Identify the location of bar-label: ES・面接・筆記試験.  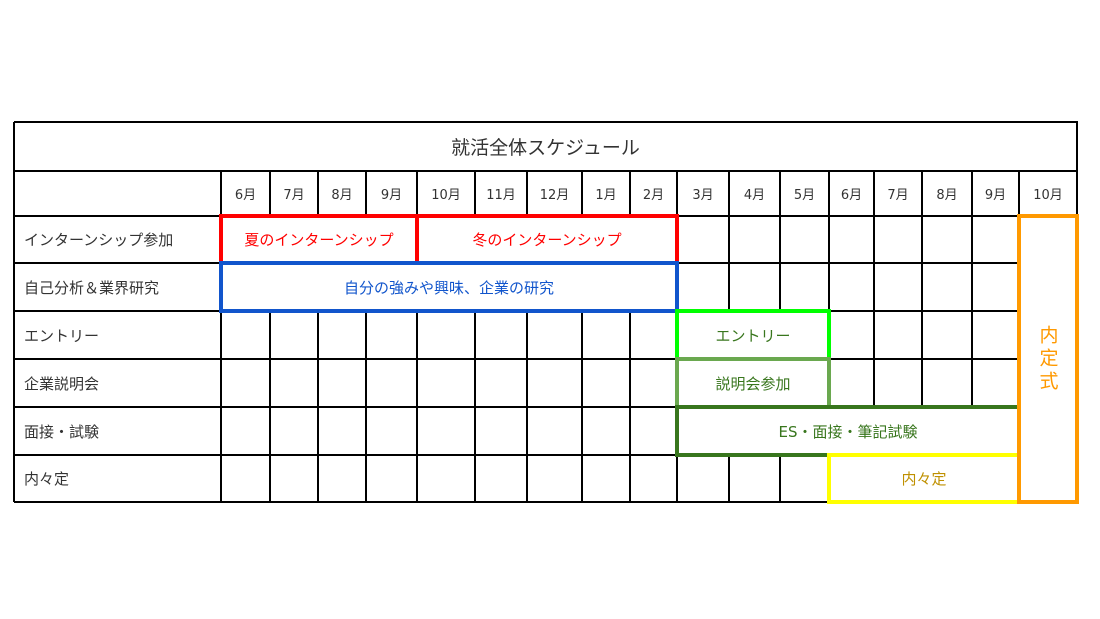
(848, 431).